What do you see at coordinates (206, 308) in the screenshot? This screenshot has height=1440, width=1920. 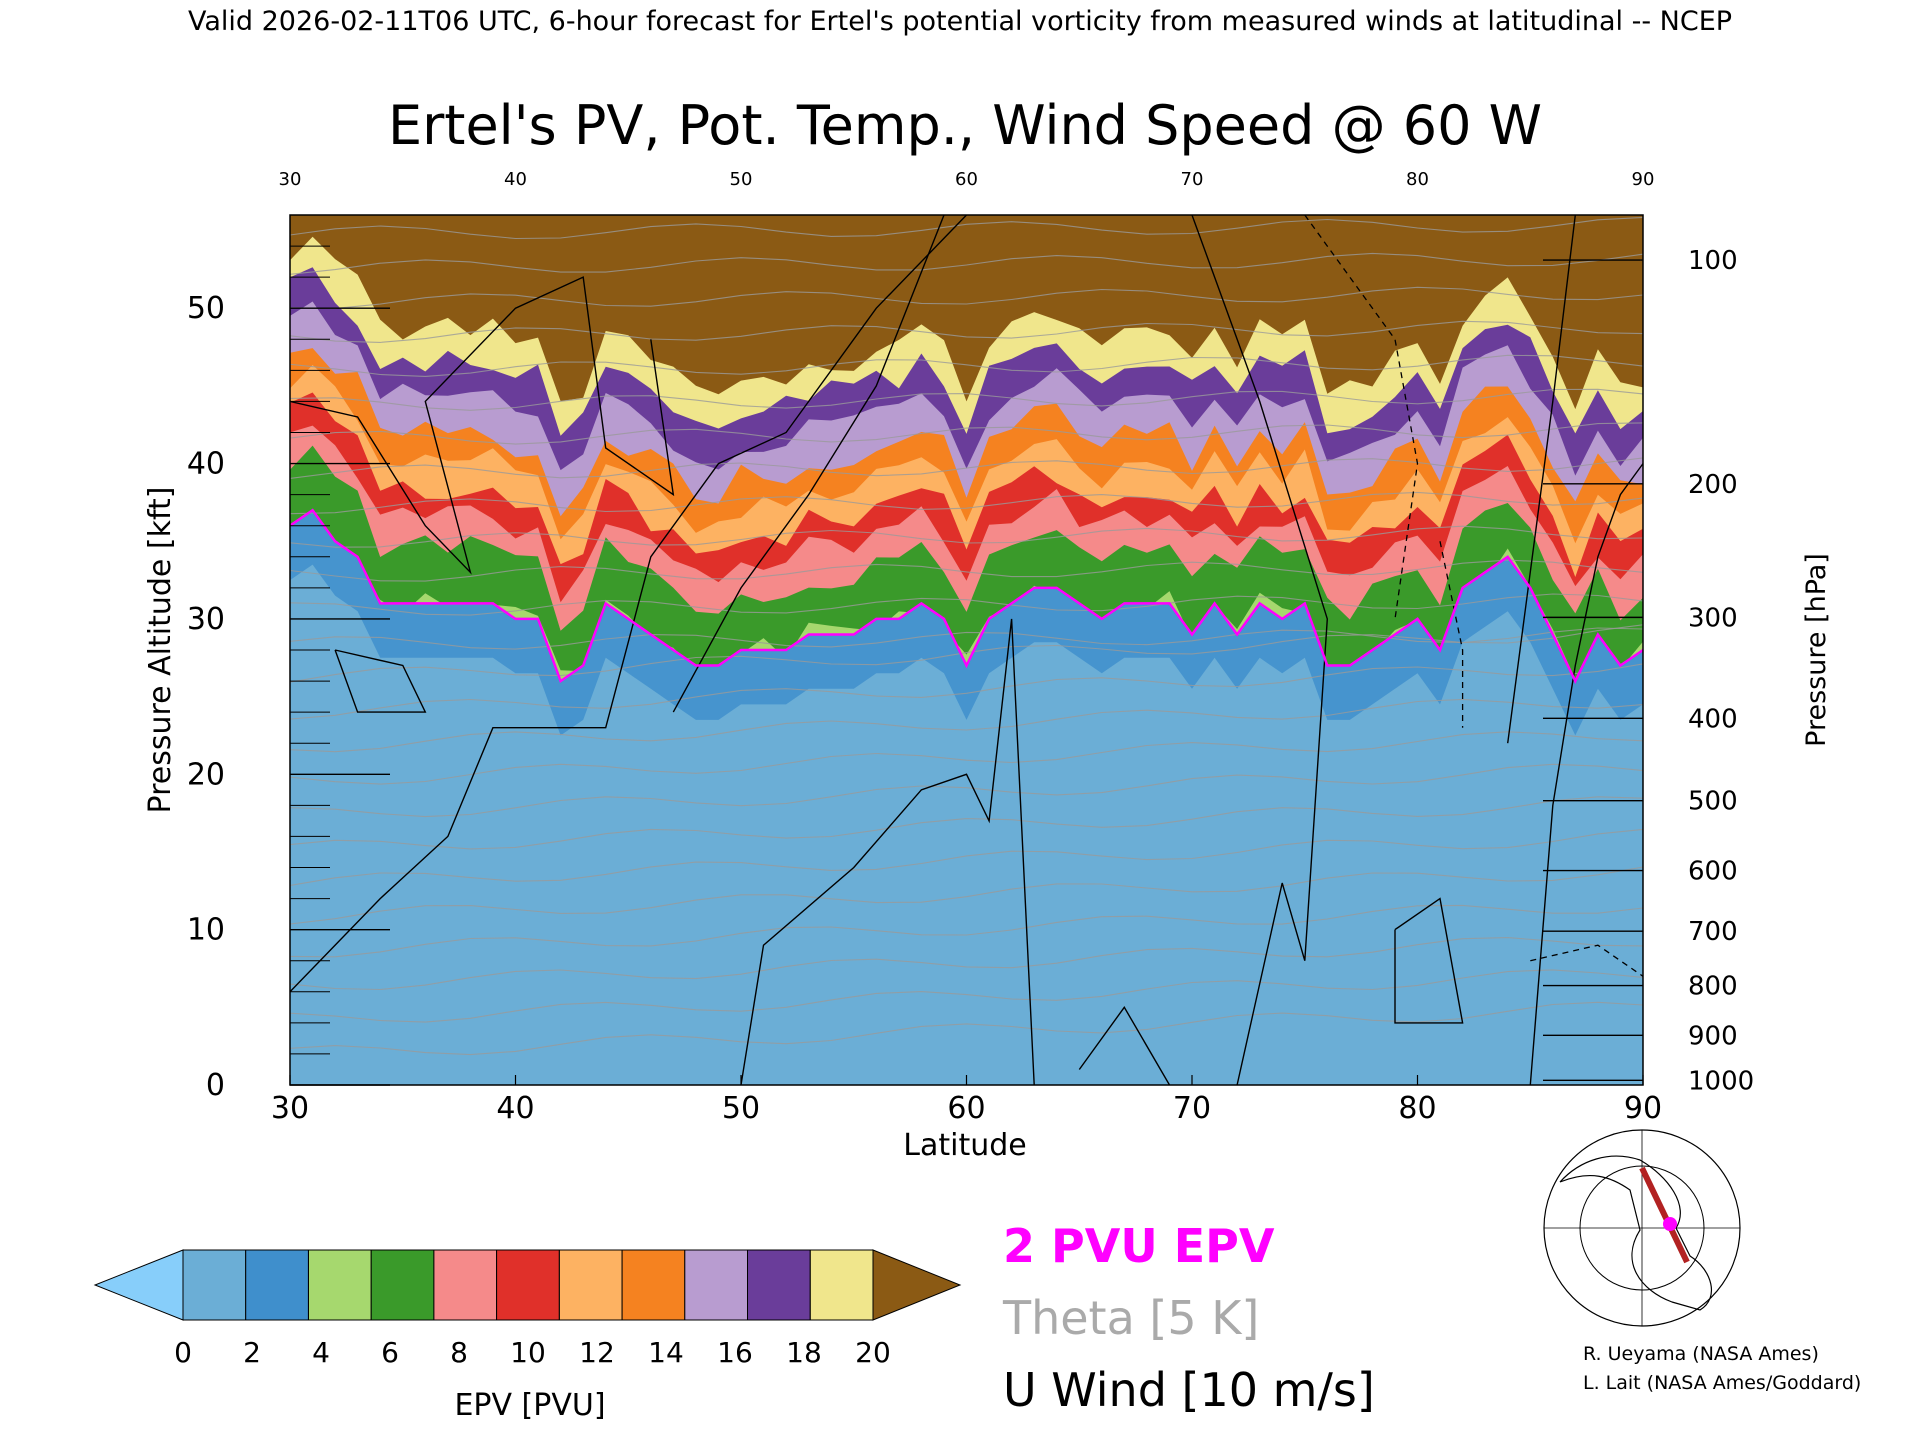 I see `y-tick-label-50: 50` at bounding box center [206, 308].